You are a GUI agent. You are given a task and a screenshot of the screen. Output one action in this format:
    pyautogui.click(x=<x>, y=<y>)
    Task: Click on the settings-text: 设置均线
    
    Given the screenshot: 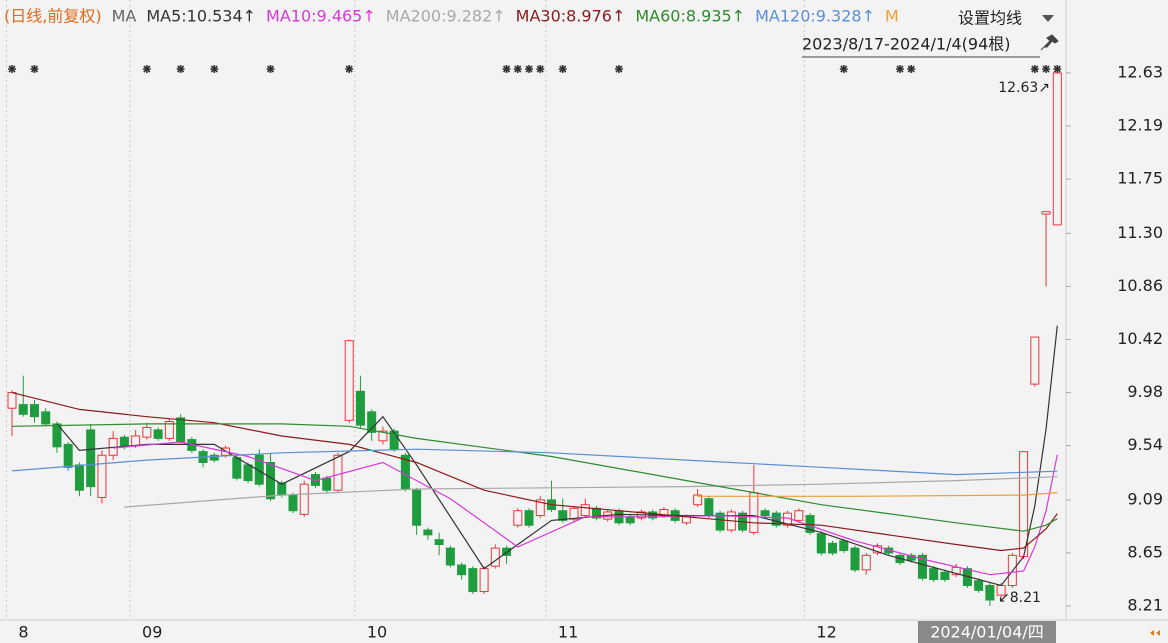 What is the action you would take?
    pyautogui.click(x=990, y=18)
    